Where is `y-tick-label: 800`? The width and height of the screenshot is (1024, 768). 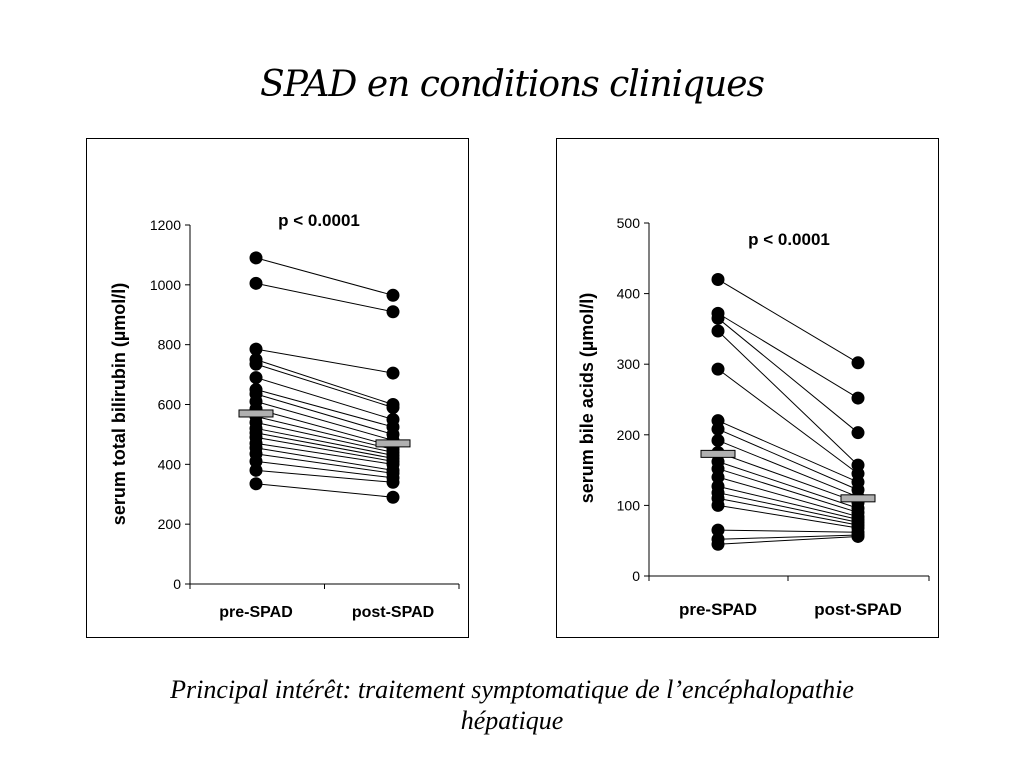
y-tick-label: 800 is located at coordinates (170, 345).